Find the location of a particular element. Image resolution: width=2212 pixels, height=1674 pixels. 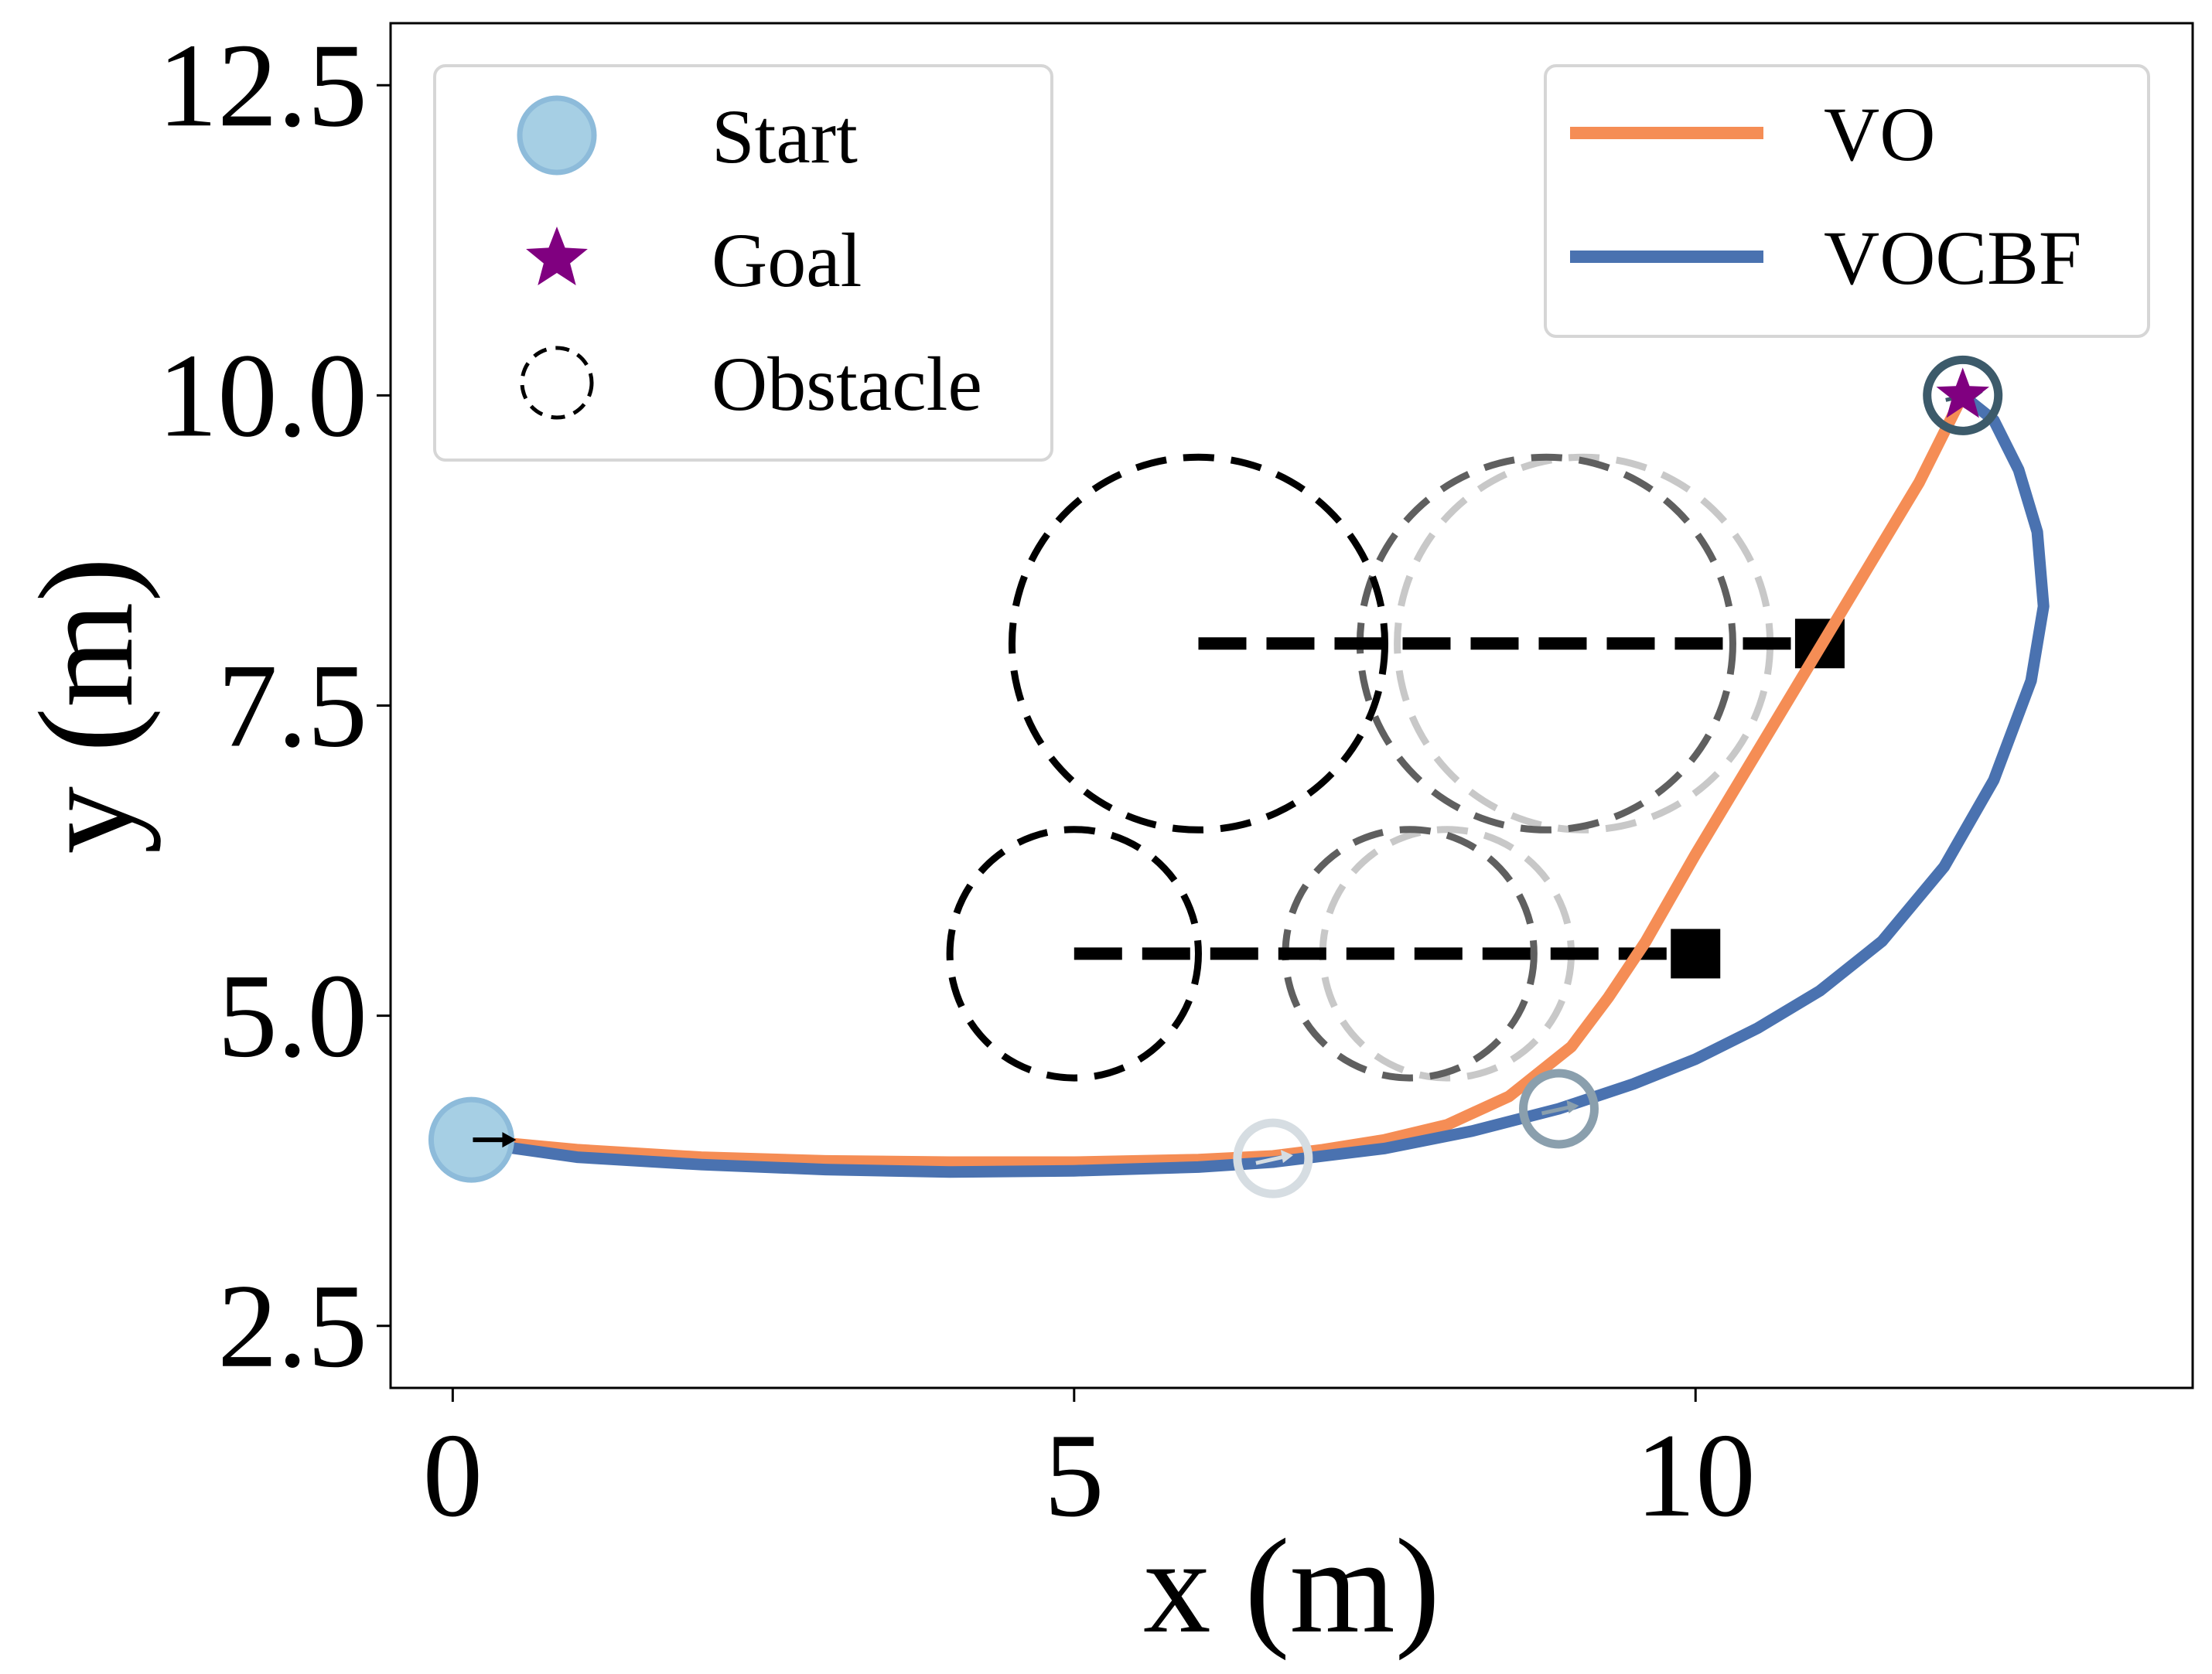

legend-markers-box is located at coordinates (743, 263).